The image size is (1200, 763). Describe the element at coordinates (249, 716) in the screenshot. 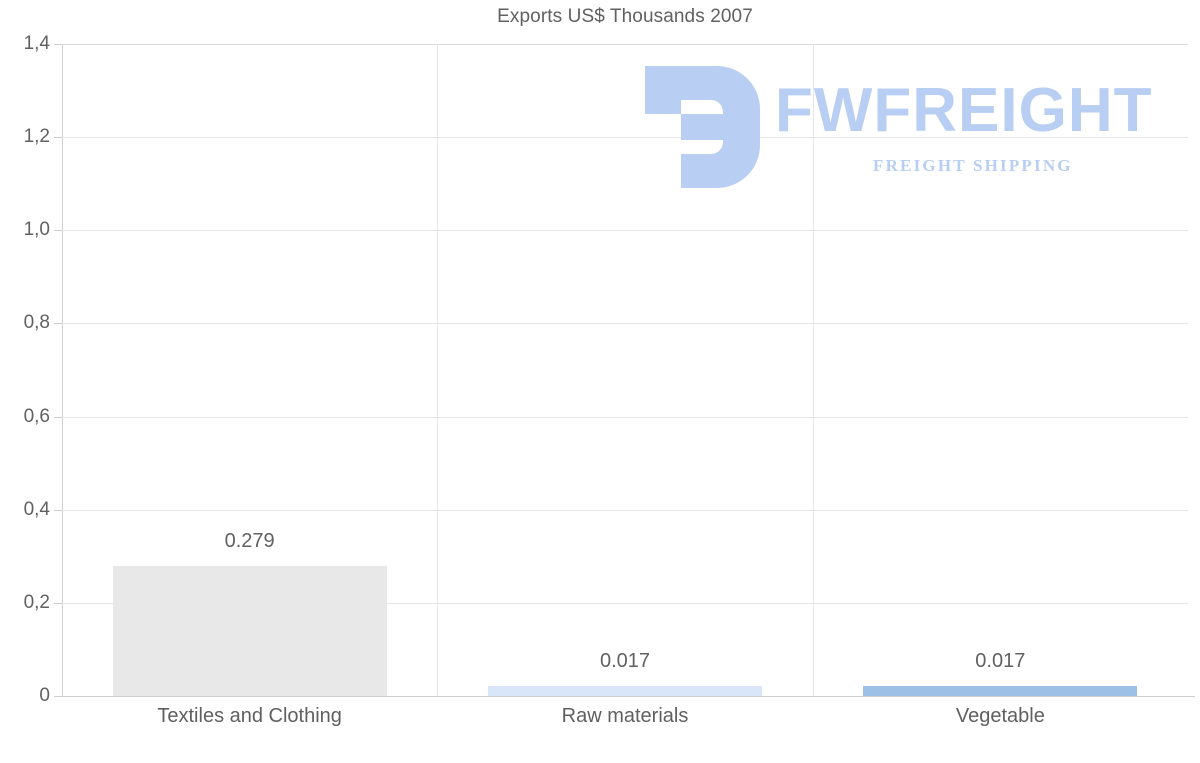

I see `x-tick-label: Textiles and Clothing` at that location.